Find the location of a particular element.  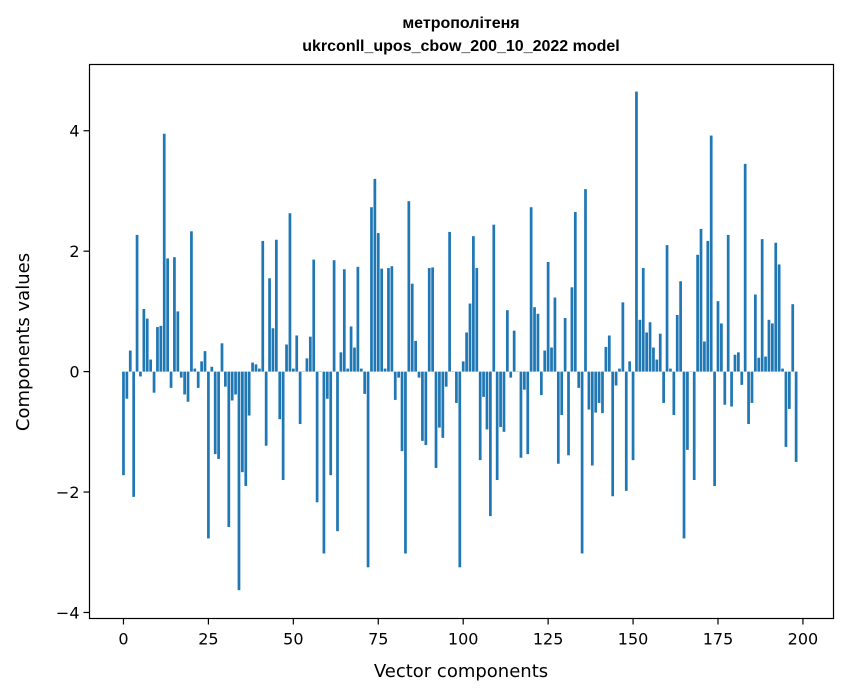

x-tick-label-3: 75 is located at coordinates (378, 639).